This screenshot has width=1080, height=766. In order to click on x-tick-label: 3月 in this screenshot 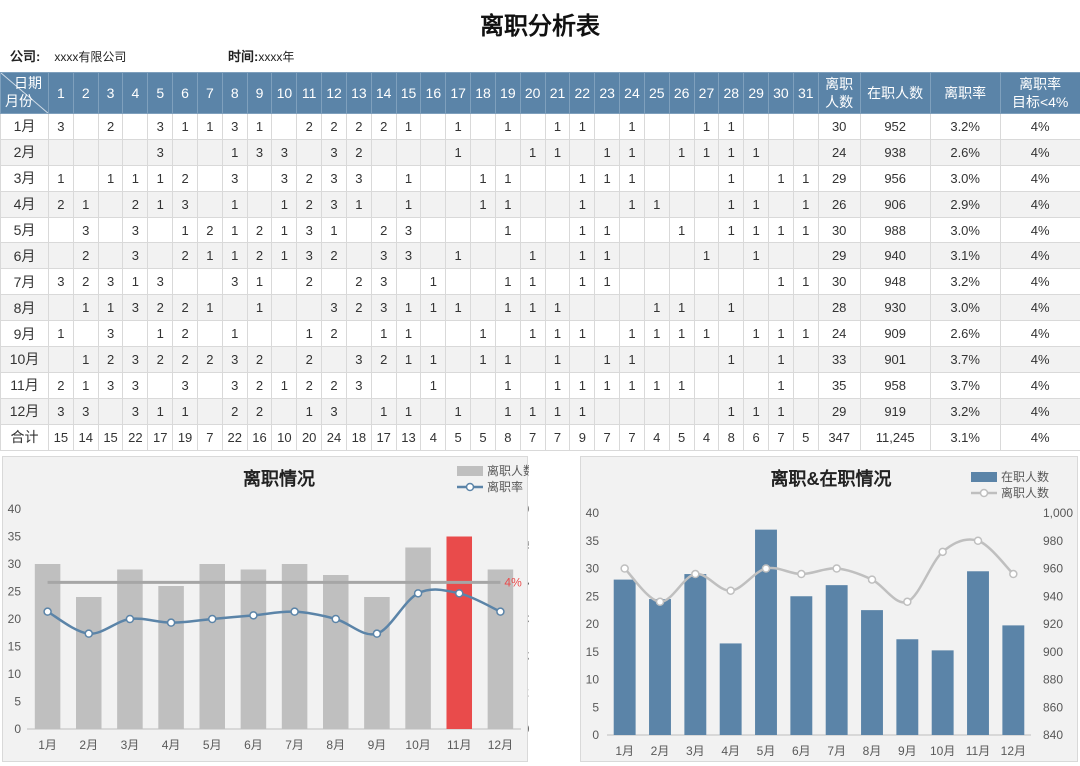, I will do `click(695, 751)`.